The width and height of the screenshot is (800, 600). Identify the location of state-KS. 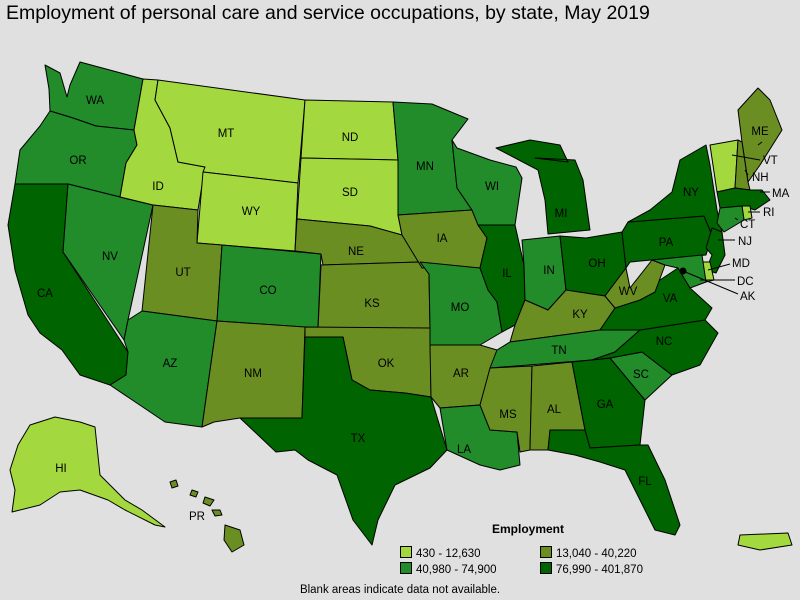
(374, 295).